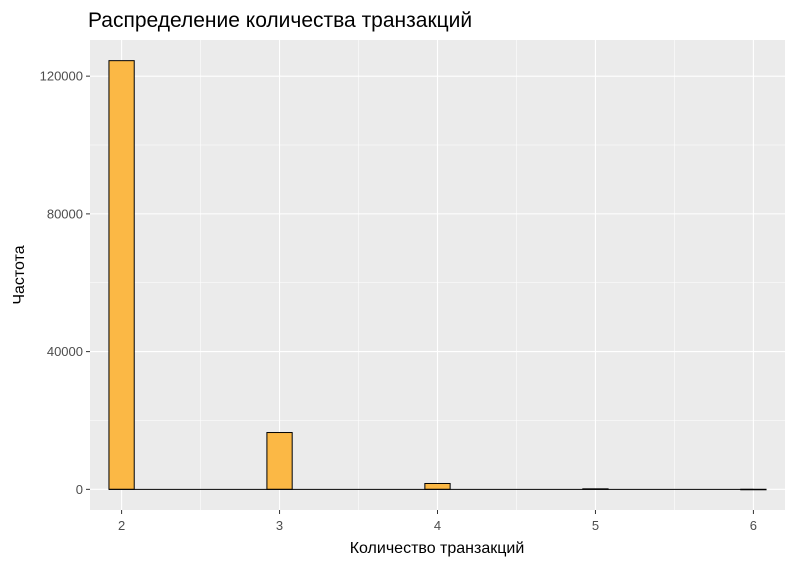  I want to click on y-tick-label: 80000, so click(65, 213).